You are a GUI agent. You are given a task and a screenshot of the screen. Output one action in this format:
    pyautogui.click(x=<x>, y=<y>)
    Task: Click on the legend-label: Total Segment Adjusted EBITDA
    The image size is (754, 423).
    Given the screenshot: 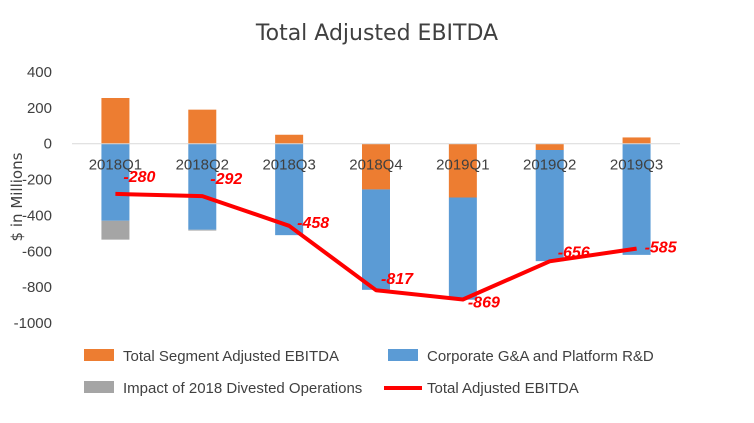 What is the action you would take?
    pyautogui.click(x=231, y=356)
    